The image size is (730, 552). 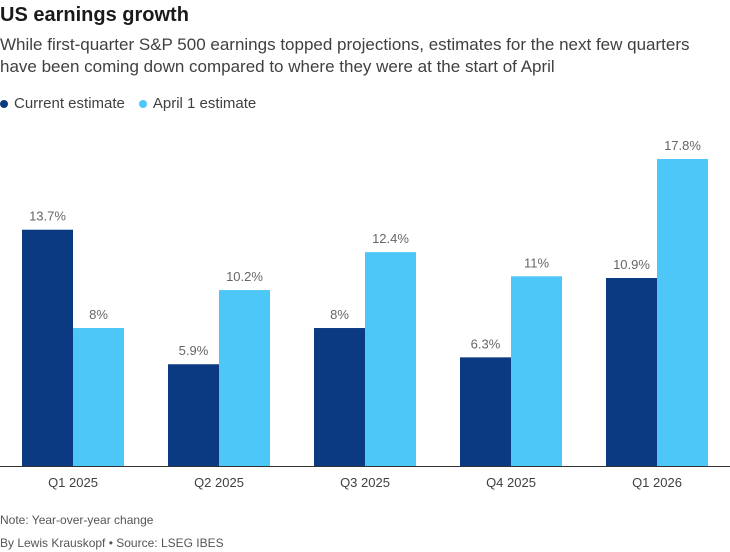 What do you see at coordinates (69, 103) in the screenshot?
I see `legend-label-current: Current estimate` at bounding box center [69, 103].